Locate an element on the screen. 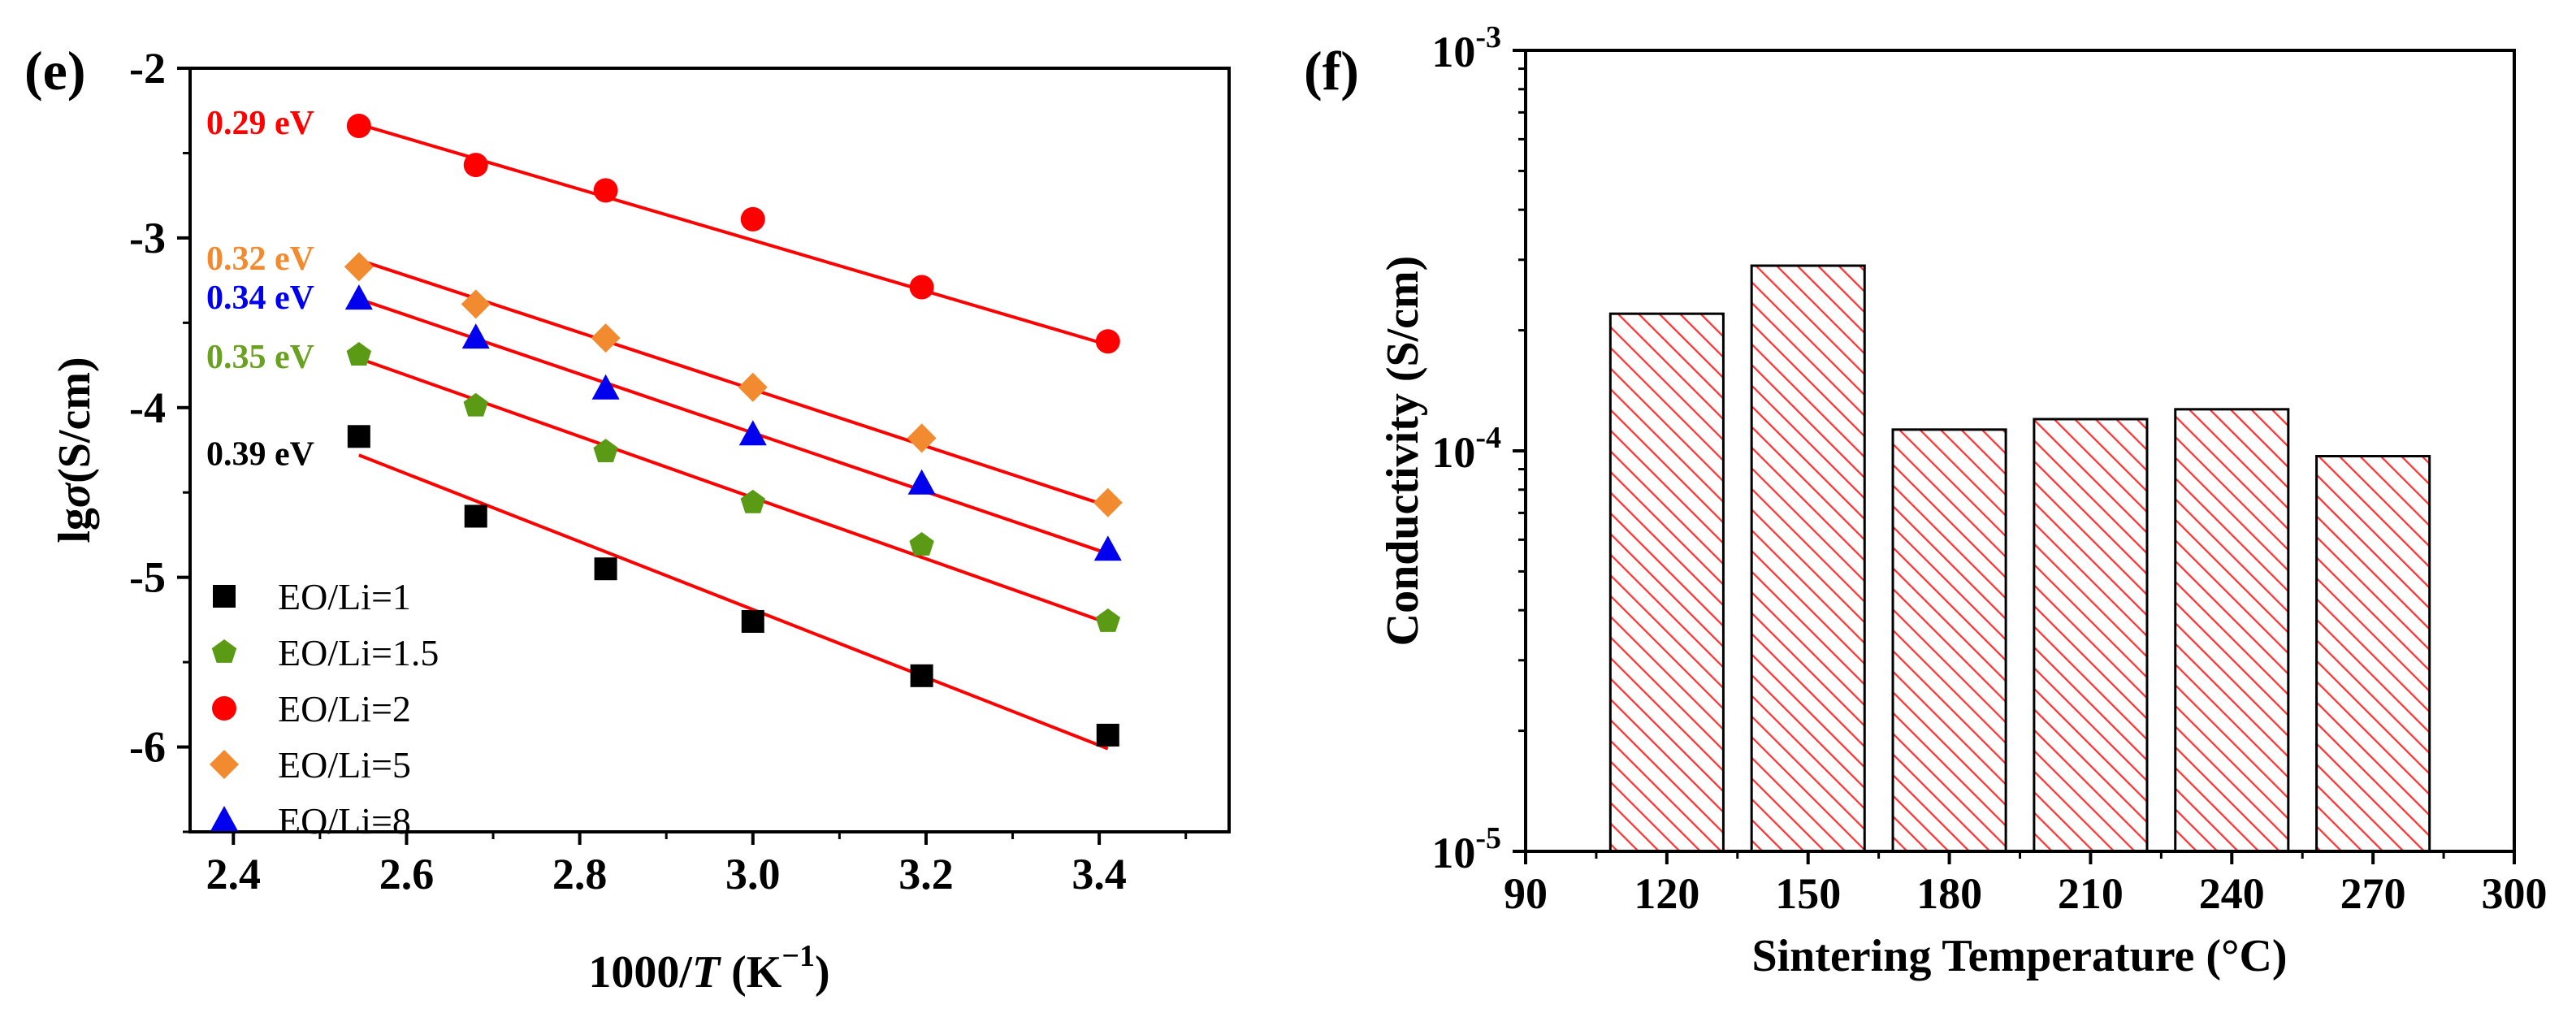 This screenshot has height=1013, width=2576. legend-label: EO/Li=2 is located at coordinates (344, 708).